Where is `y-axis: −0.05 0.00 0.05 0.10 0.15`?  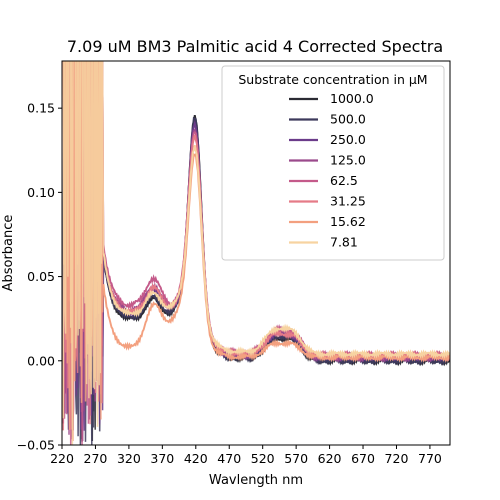
y-axis: −0.05 0.00 0.05 0.10 0.15 is located at coordinates (39, 277).